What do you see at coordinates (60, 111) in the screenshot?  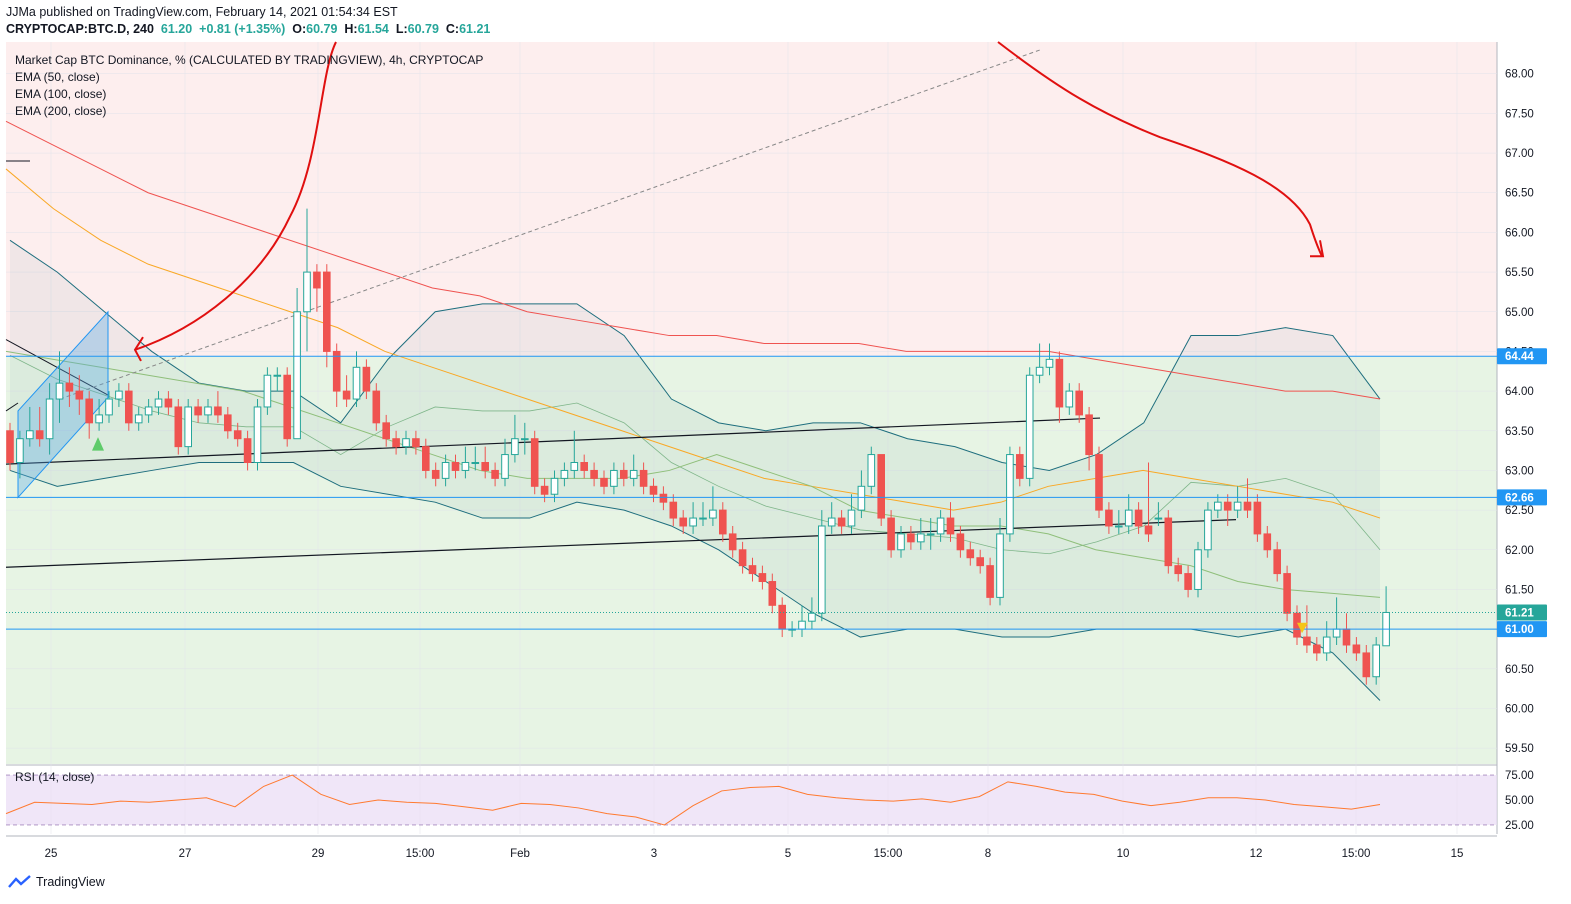 I see `legend-ema200: EMA (200, close)` at bounding box center [60, 111].